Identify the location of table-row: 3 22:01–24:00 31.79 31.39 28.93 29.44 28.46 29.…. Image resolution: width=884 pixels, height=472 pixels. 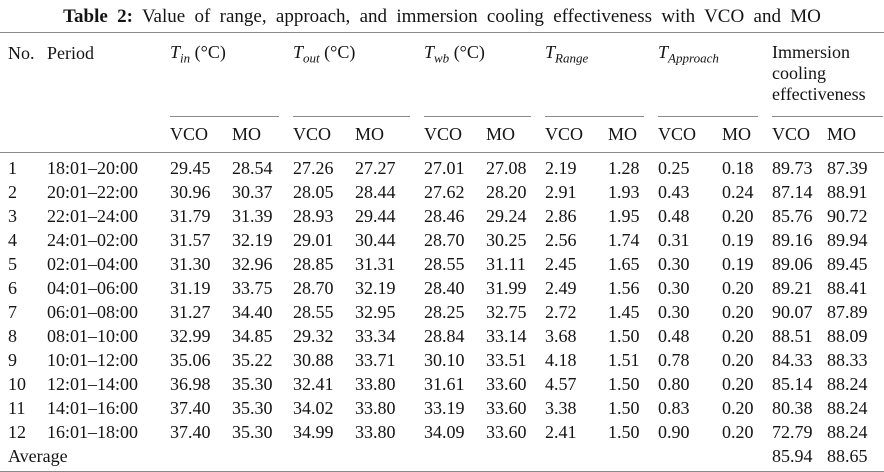
(442, 216).